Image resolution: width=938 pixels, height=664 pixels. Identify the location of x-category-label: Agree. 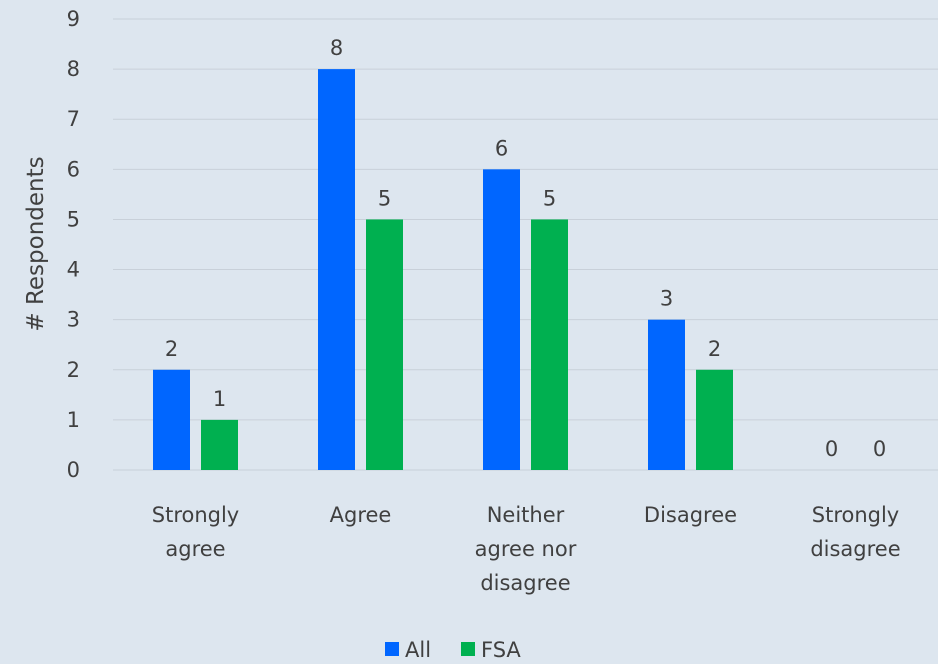
(361, 515).